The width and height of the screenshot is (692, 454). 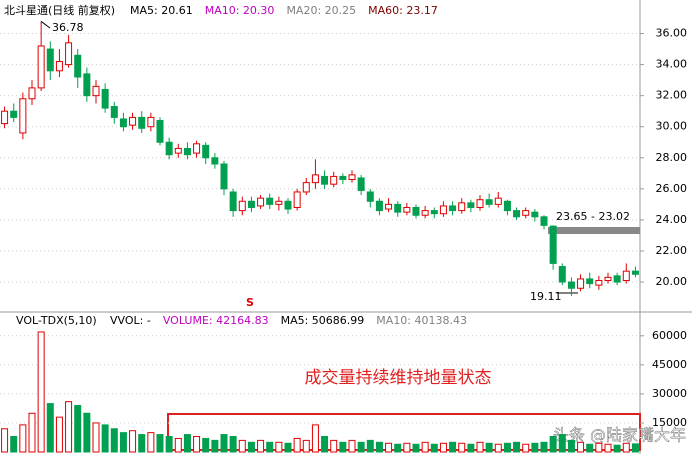 I want to click on resistance-band, so click(x=594, y=230).